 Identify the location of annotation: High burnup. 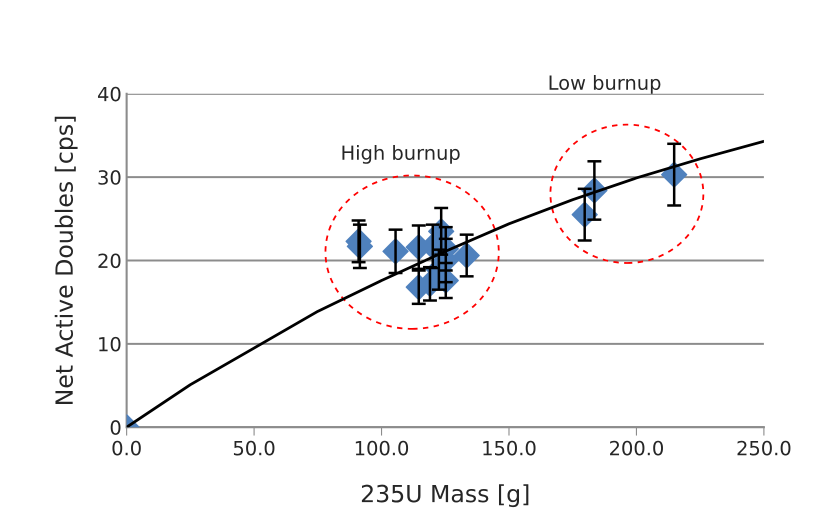
(401, 154).